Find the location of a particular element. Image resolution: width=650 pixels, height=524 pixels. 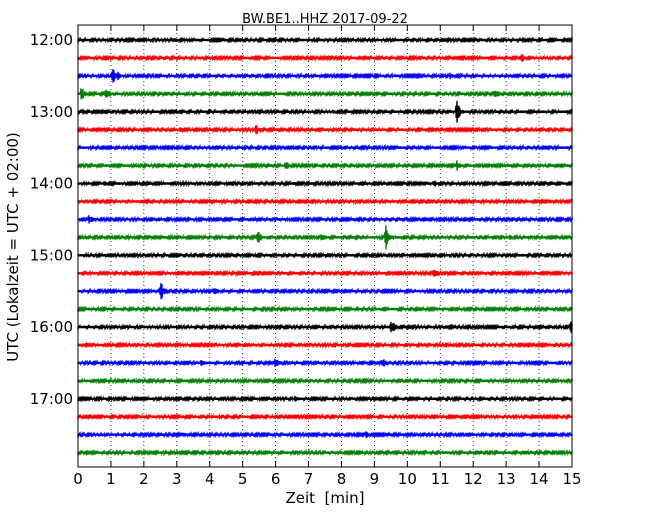

y-tick-label: 12:00 is located at coordinates (51, 40).